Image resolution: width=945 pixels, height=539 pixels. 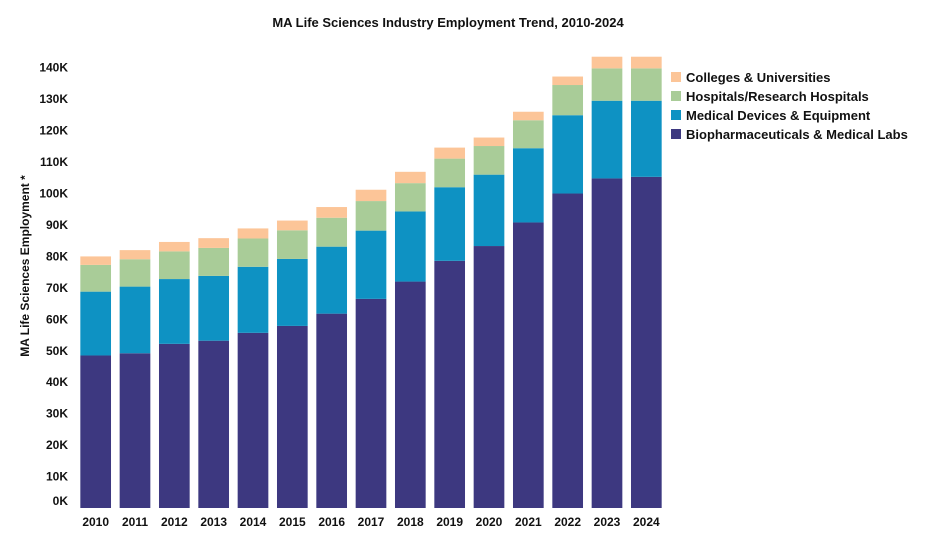 I want to click on bar-segment-2-2023, so click(x=607, y=139).